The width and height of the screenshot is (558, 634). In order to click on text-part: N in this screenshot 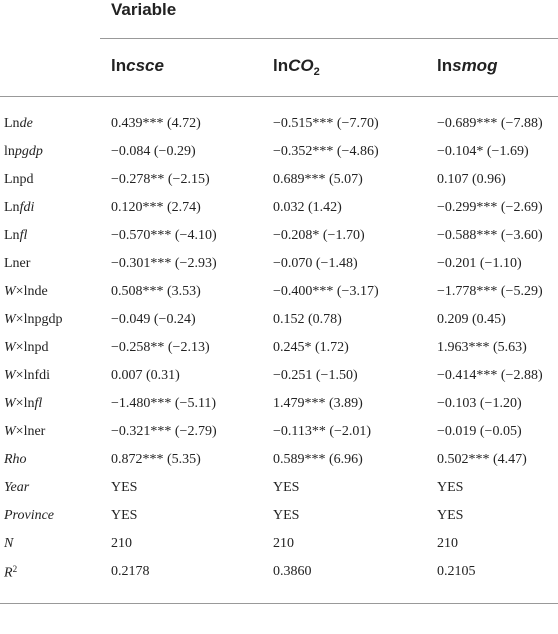, I will do `click(9, 543)`.